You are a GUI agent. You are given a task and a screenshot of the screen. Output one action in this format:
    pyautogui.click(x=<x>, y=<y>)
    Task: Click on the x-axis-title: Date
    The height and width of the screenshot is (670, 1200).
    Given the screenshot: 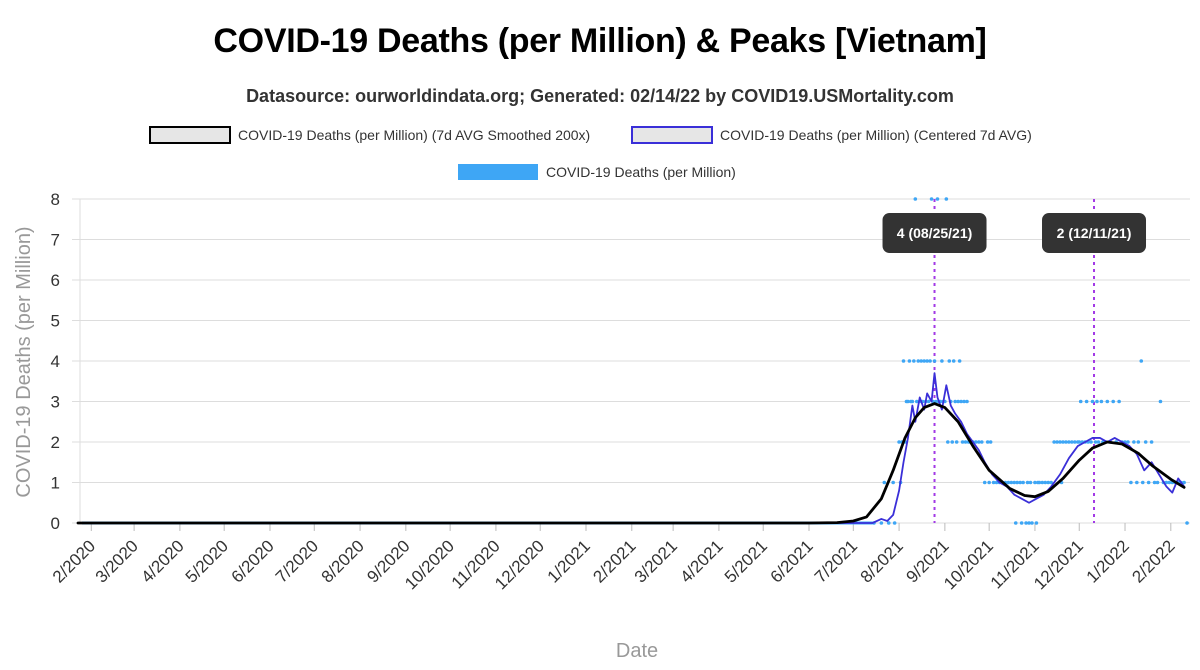 What is the action you would take?
    pyautogui.click(x=637, y=651)
    